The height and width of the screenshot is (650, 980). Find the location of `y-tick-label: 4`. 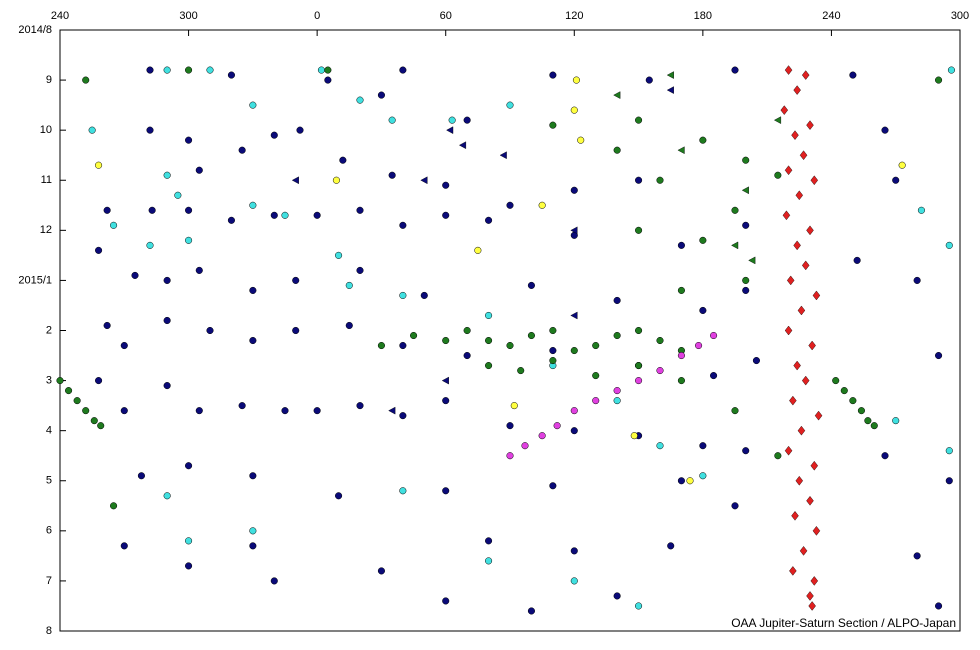

y-tick-label: 4 is located at coordinates (49, 431).